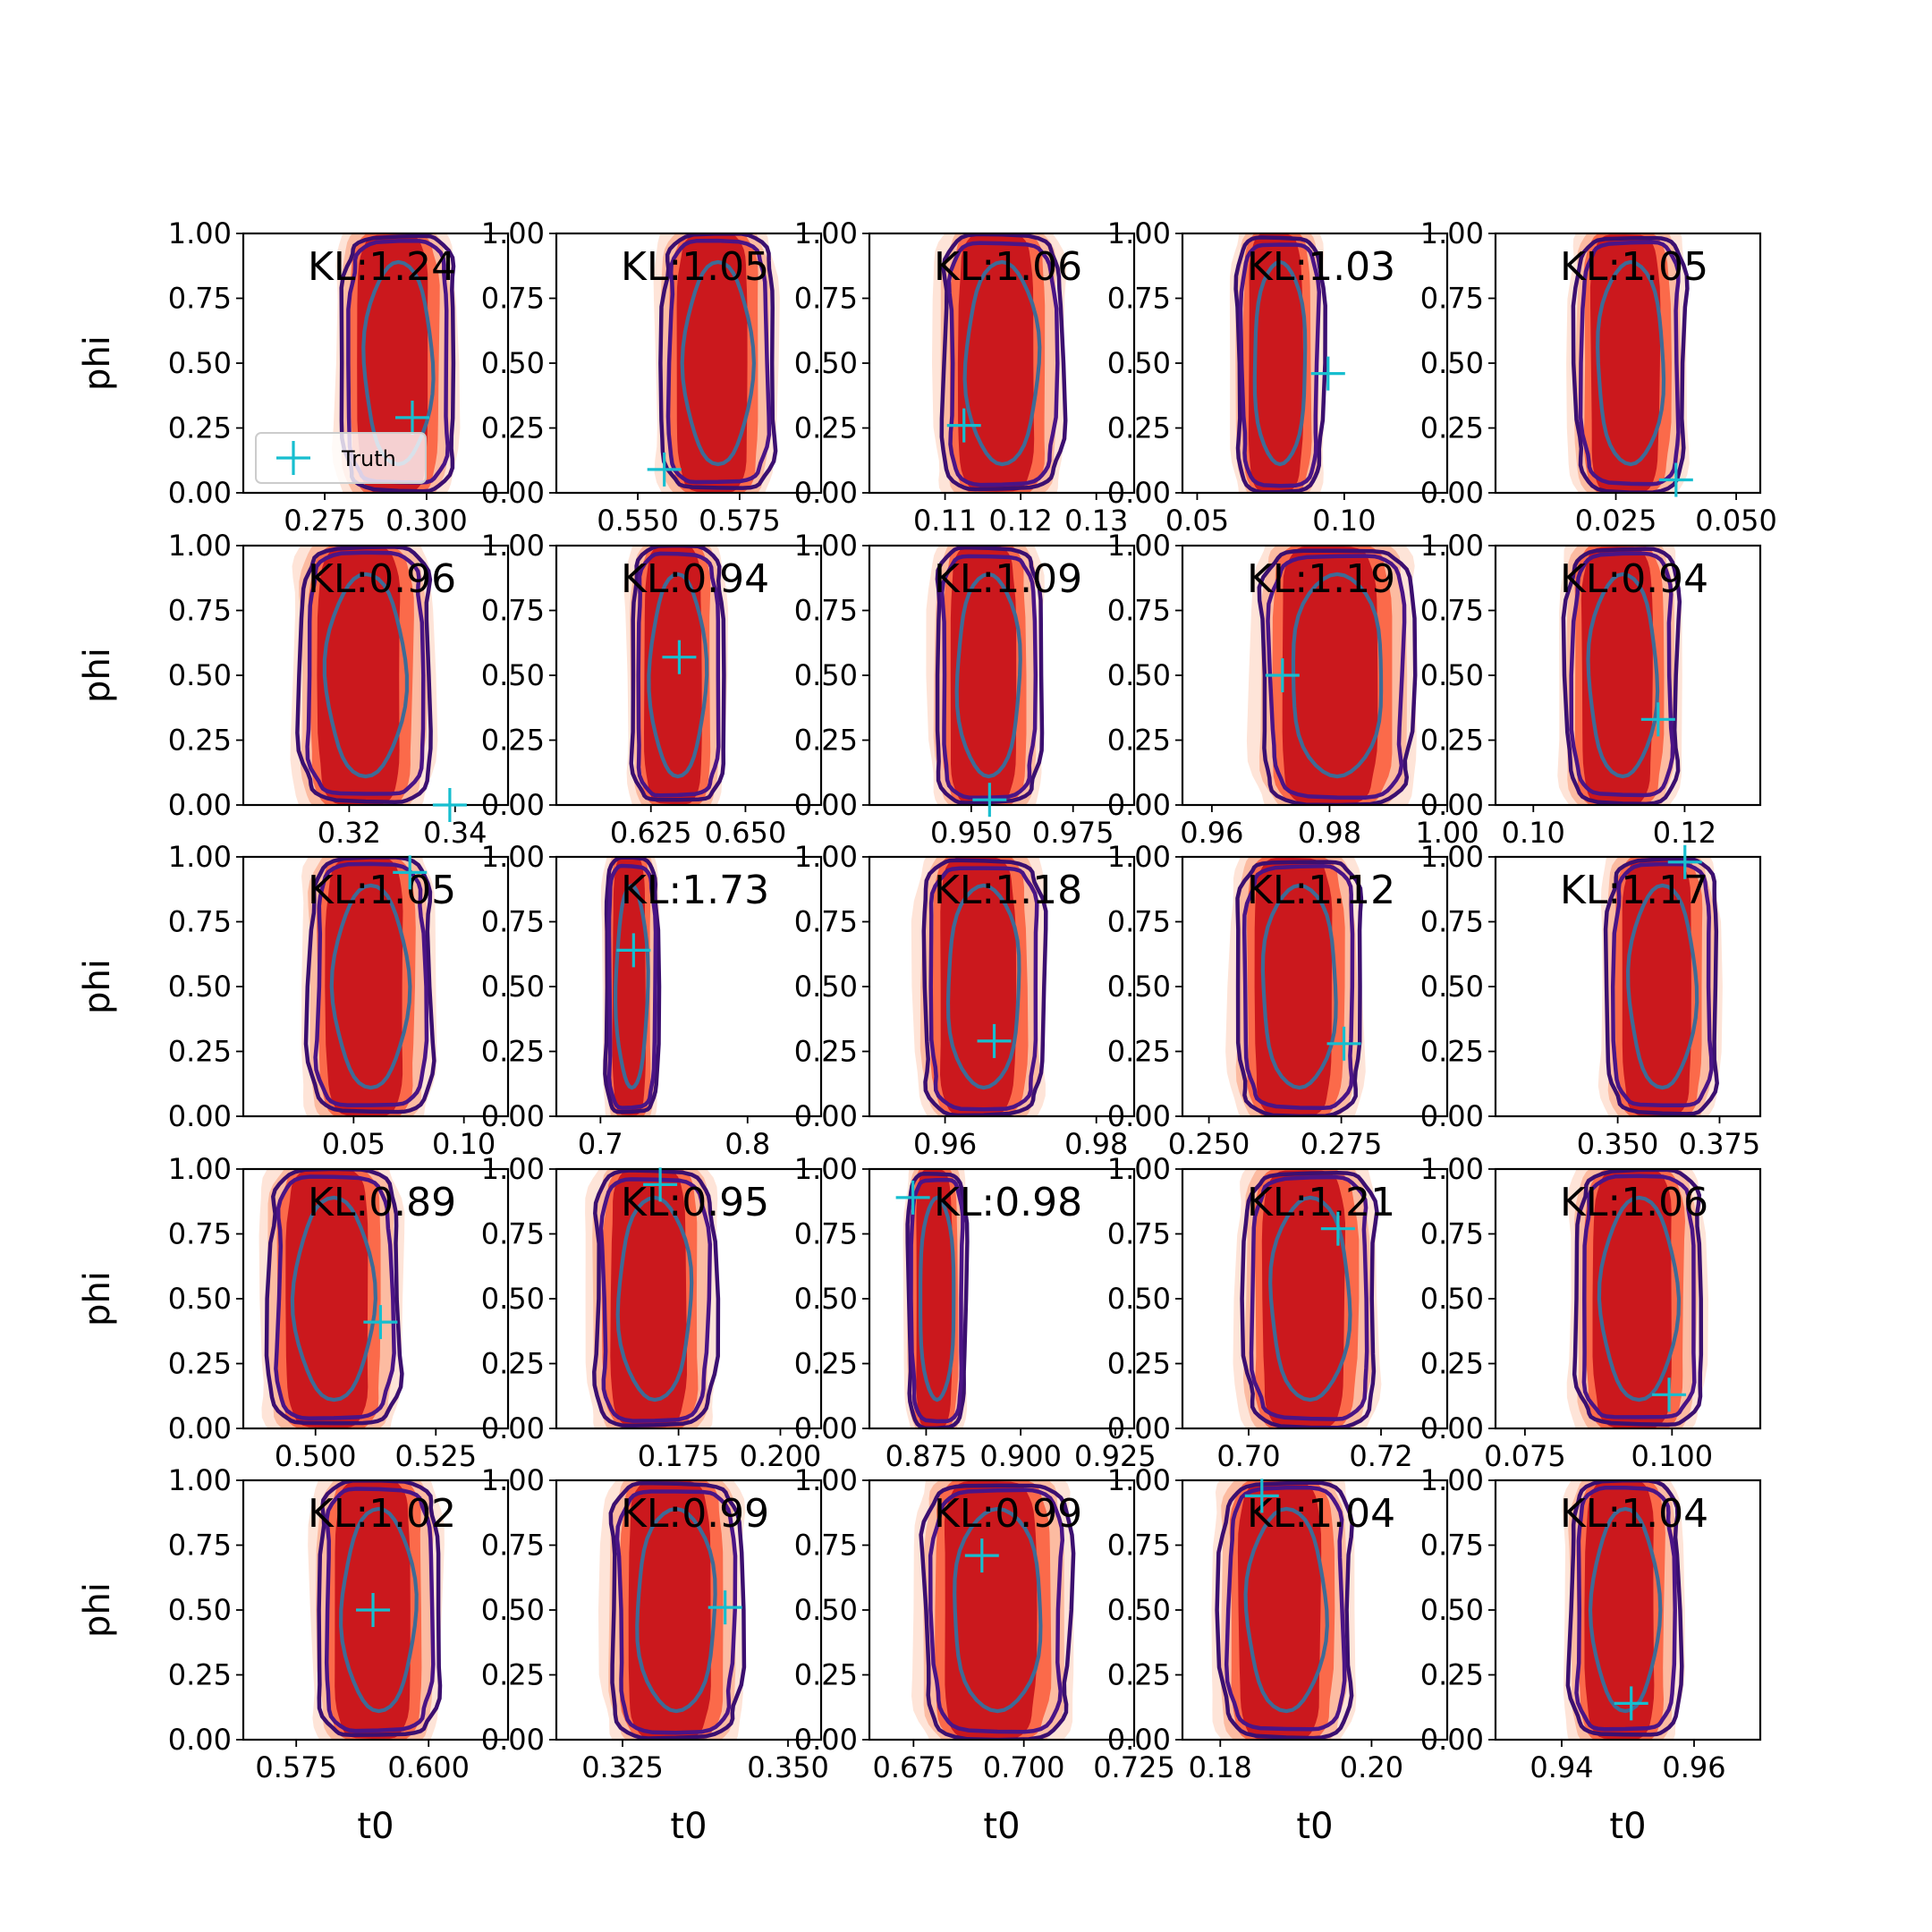  What do you see at coordinates (1344, 521) in the screenshot?
I see `x-tick-label: 0.10` at bounding box center [1344, 521].